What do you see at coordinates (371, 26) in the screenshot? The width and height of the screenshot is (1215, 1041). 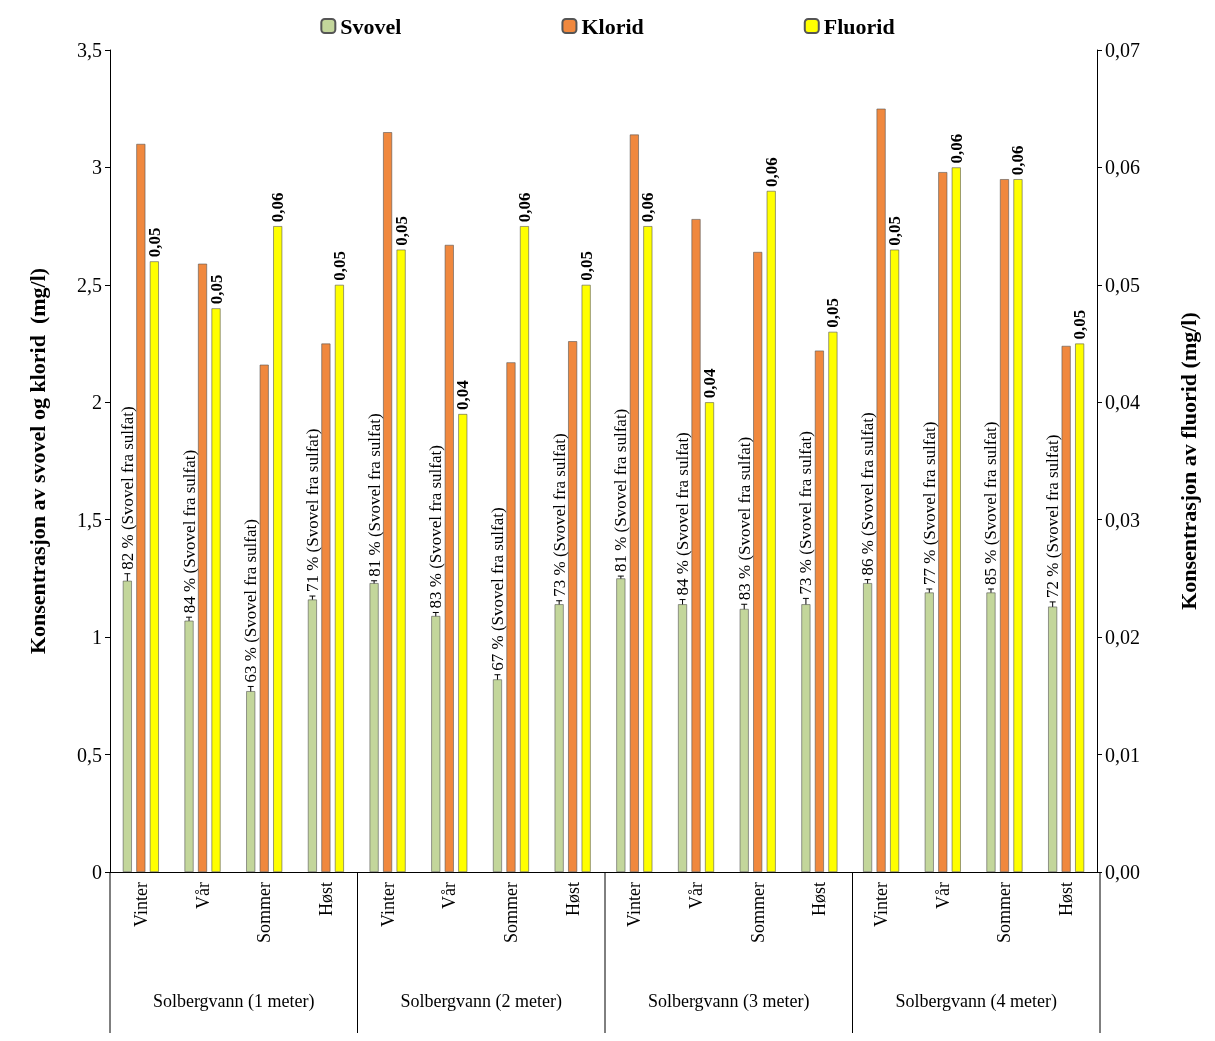 I see `legend-label: Svovel` at bounding box center [371, 26].